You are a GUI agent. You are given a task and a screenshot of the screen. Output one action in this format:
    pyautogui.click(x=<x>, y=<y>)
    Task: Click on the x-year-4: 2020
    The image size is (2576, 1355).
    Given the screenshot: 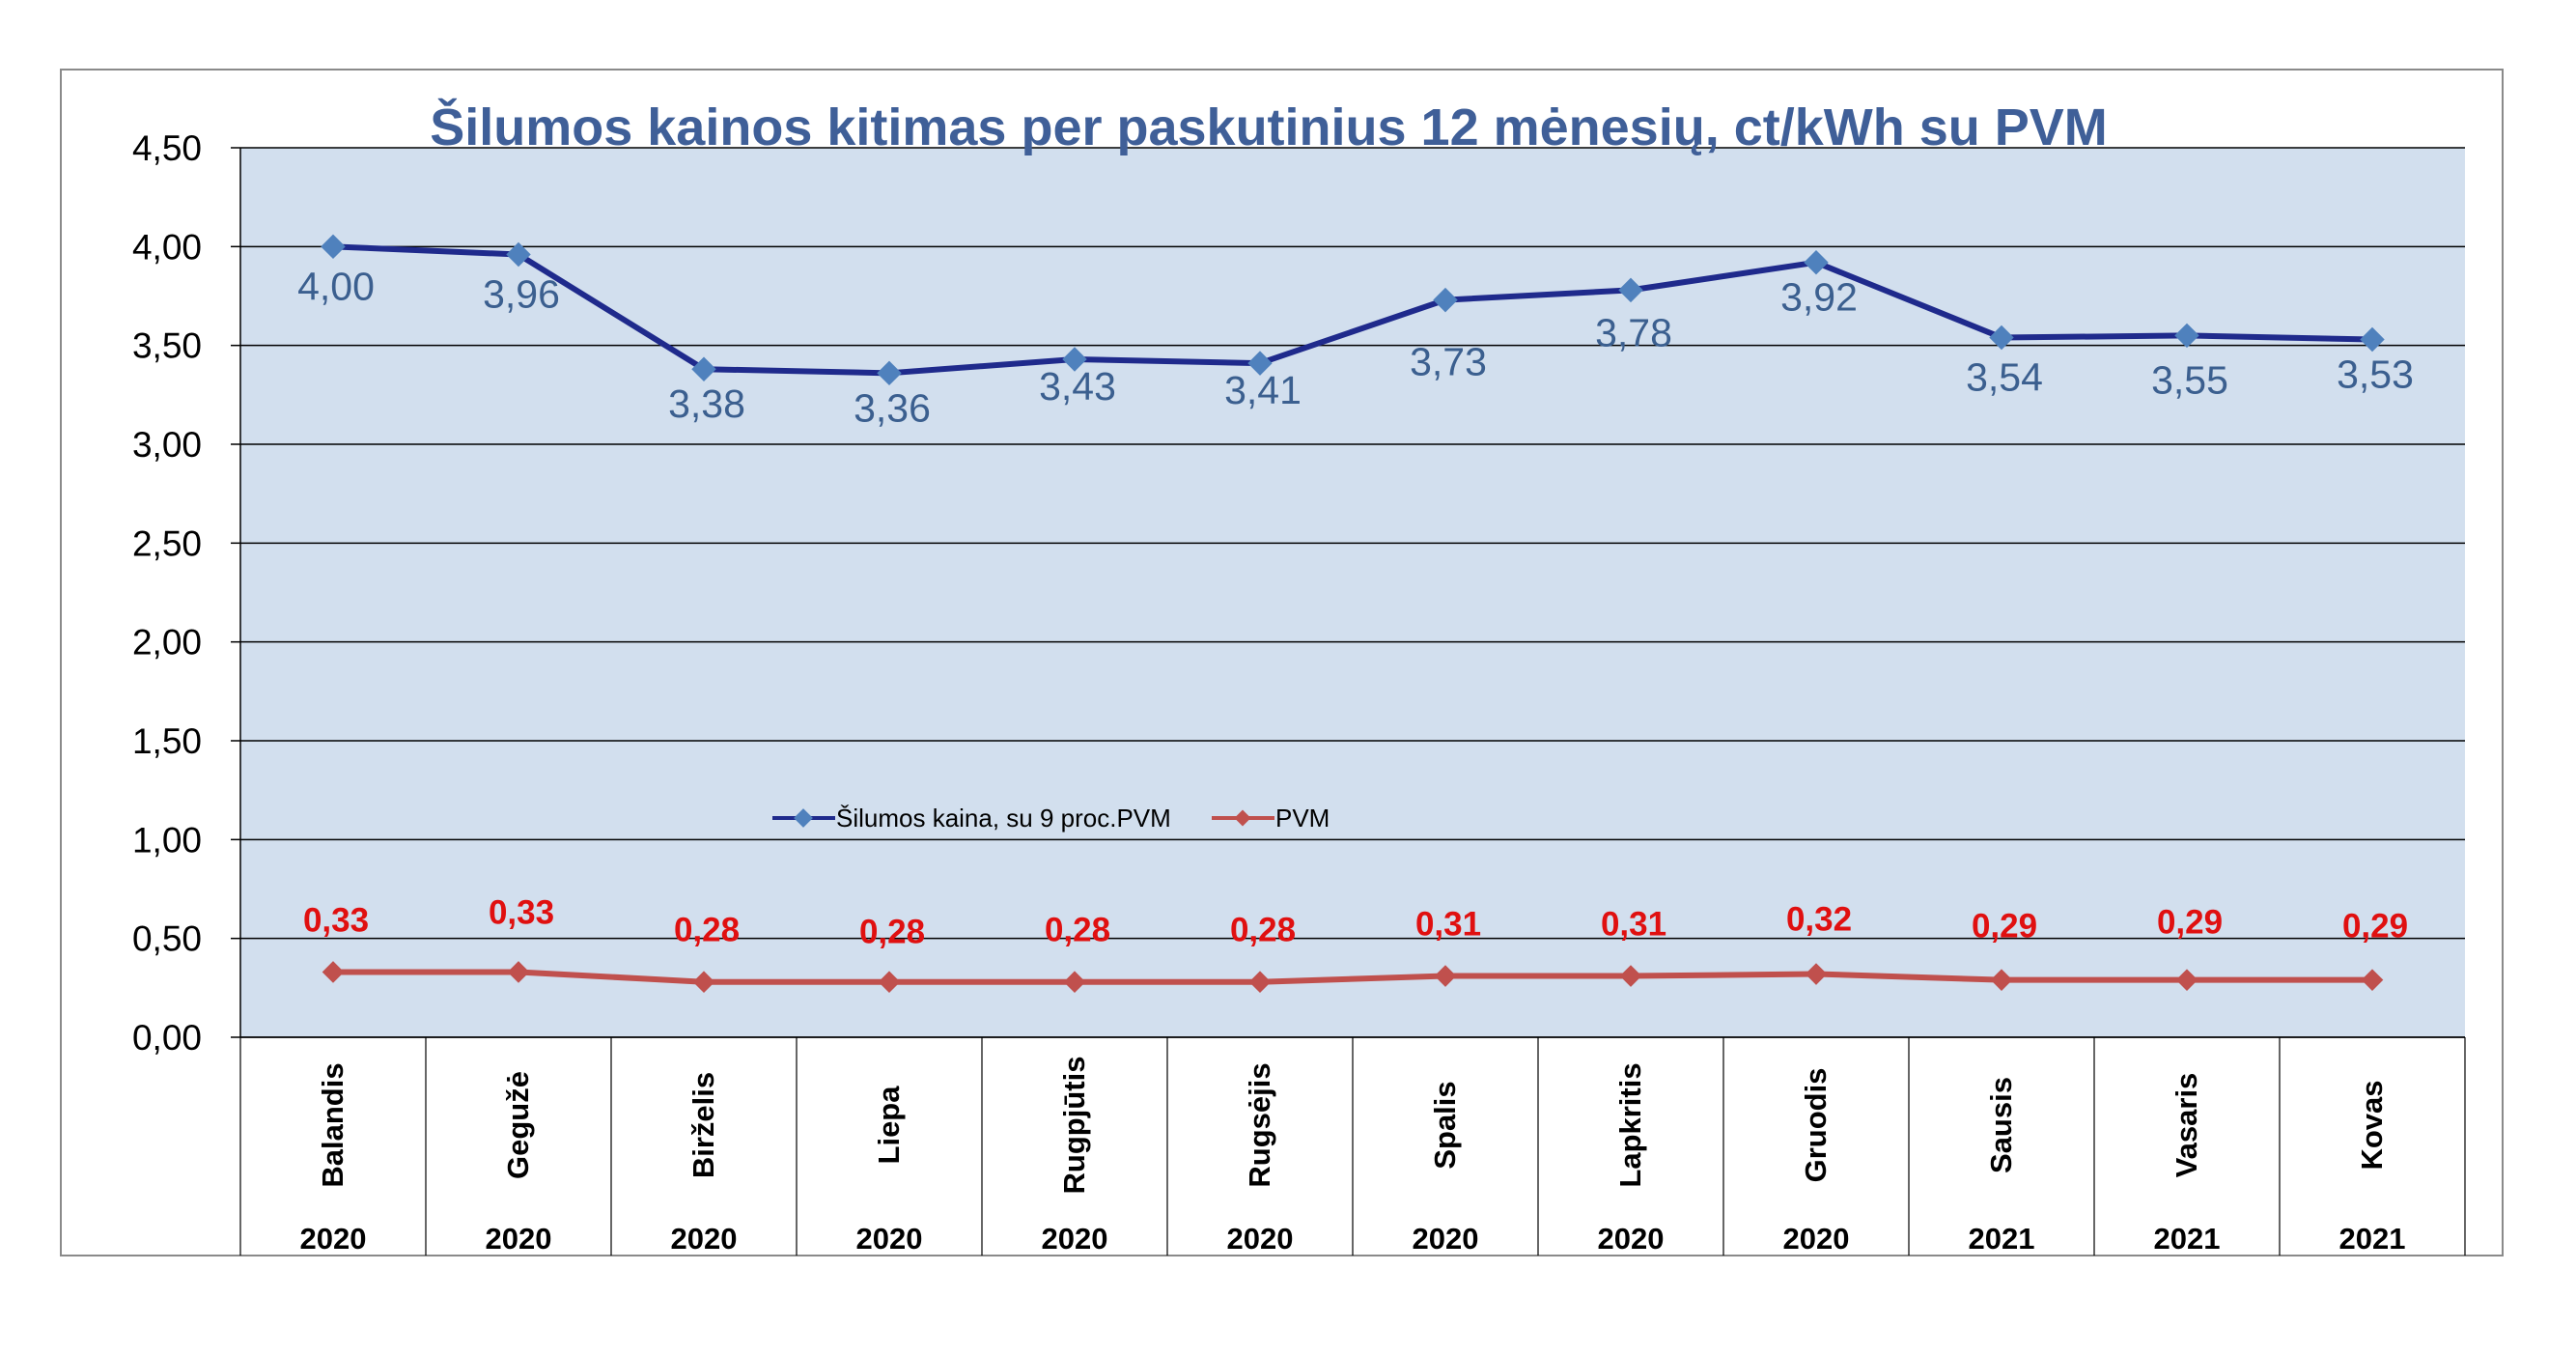 What is the action you would take?
    pyautogui.click(x=1075, y=1239)
    